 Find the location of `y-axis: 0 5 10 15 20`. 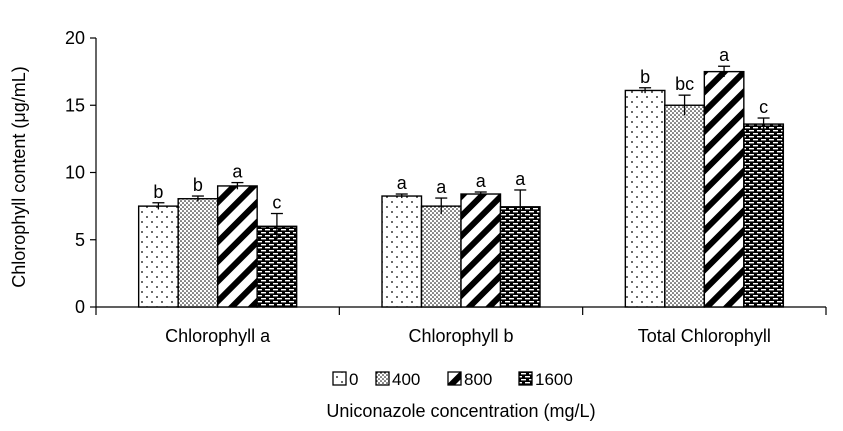

y-axis: 0 5 10 15 20 is located at coordinates (81, 172).